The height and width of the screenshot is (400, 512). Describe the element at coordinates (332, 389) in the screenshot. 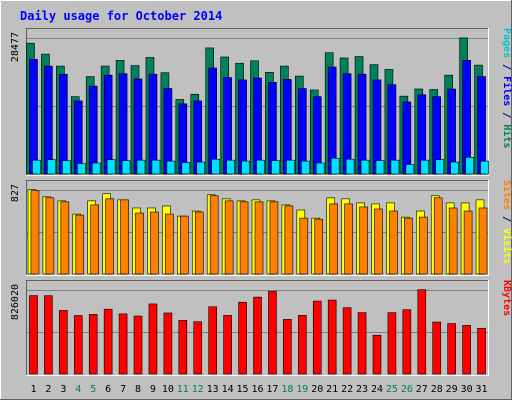

I see `x-tick-label: 21` at that location.